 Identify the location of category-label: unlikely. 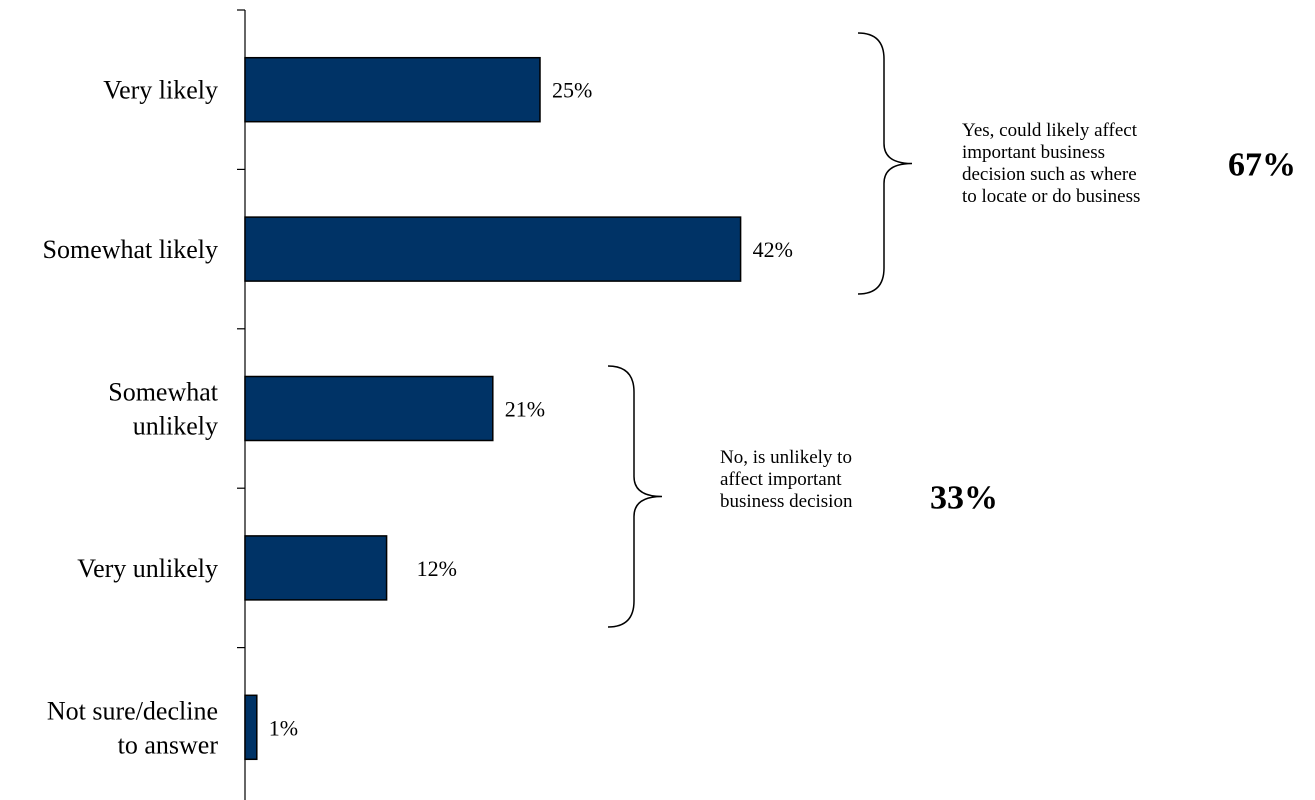
(175, 426).